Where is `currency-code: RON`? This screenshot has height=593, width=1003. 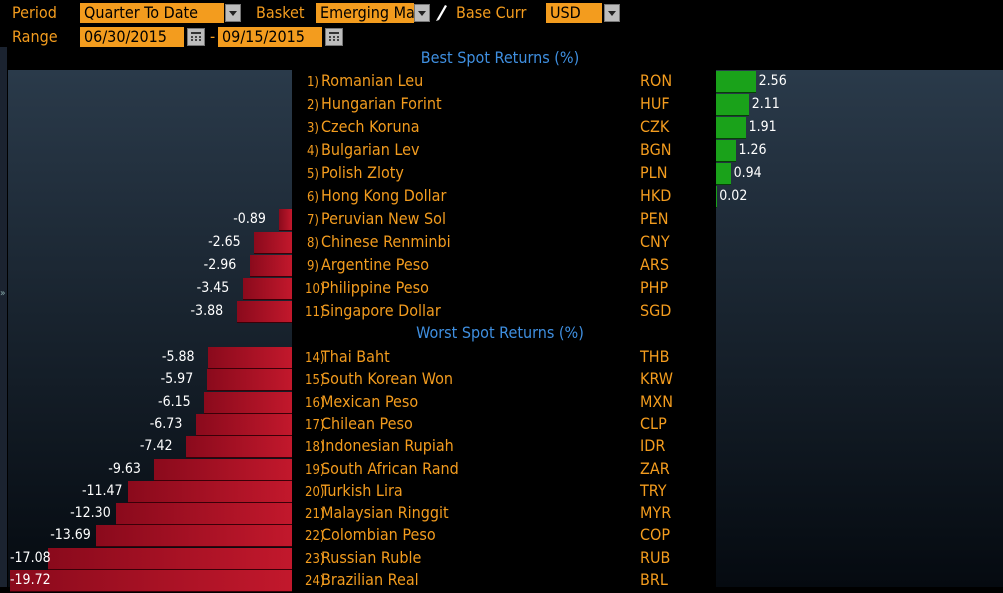 currency-code: RON is located at coordinates (665, 81).